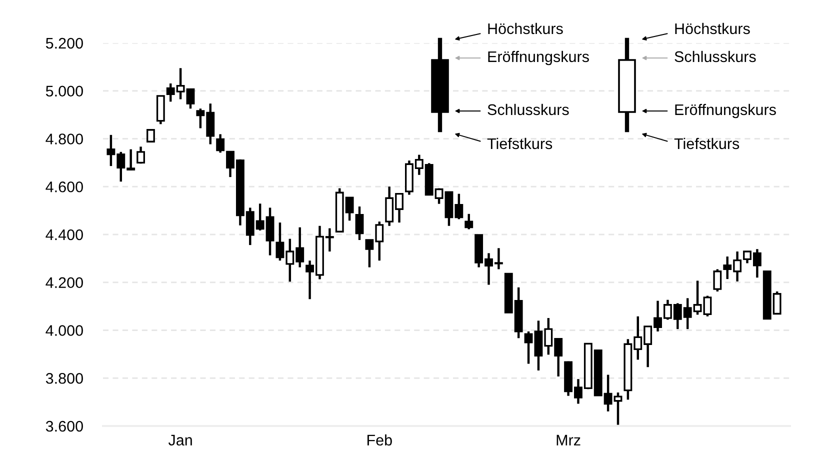 Image resolution: width=840 pixels, height=474 pixels. Describe the element at coordinates (64, 234) in the screenshot. I see `y-tick-label: 4.400` at that location.